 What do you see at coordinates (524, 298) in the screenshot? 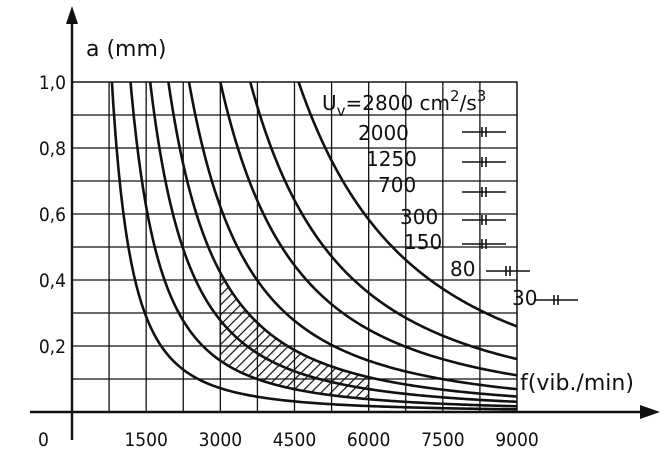
I see `curve-label-30: 30` at bounding box center [524, 298].